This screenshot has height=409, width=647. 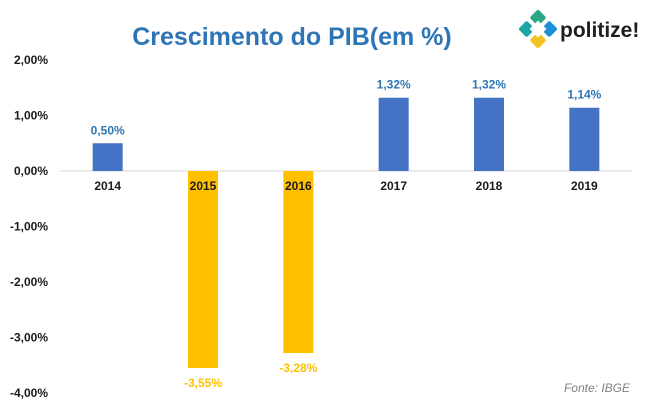 What do you see at coordinates (584, 95) in the screenshot?
I see `data-label: 1,14%` at bounding box center [584, 95].